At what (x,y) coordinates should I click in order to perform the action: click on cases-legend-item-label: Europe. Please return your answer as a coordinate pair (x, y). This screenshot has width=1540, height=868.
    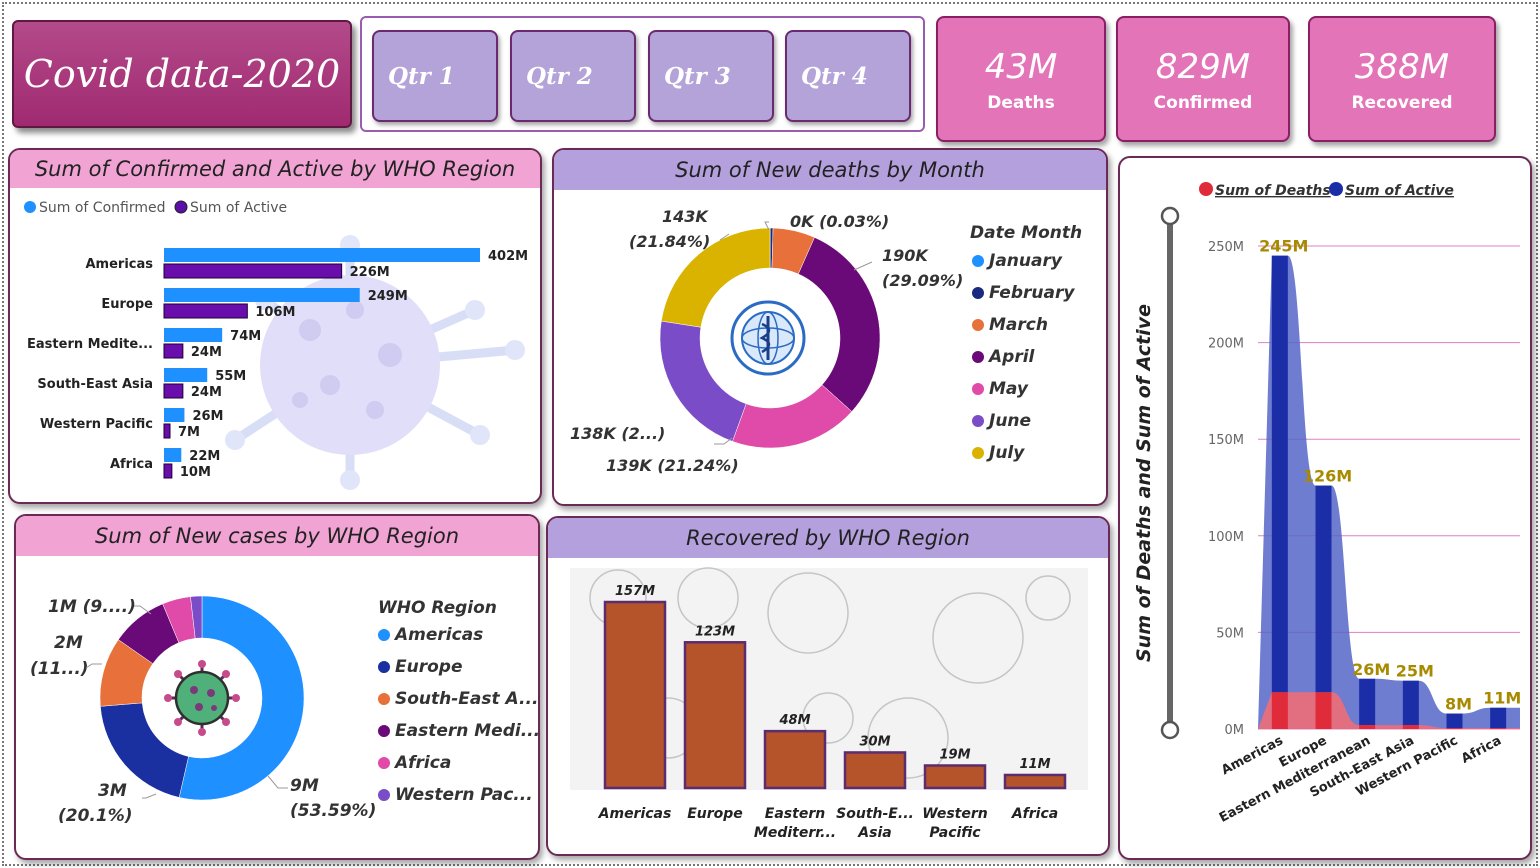
    Looking at the image, I should click on (428, 667).